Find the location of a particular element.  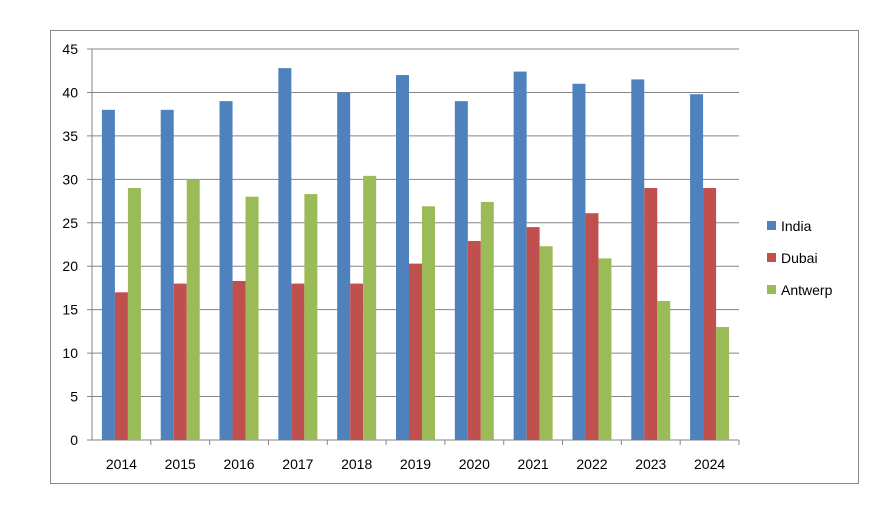

y-tick-label: 40 is located at coordinates (70, 92).